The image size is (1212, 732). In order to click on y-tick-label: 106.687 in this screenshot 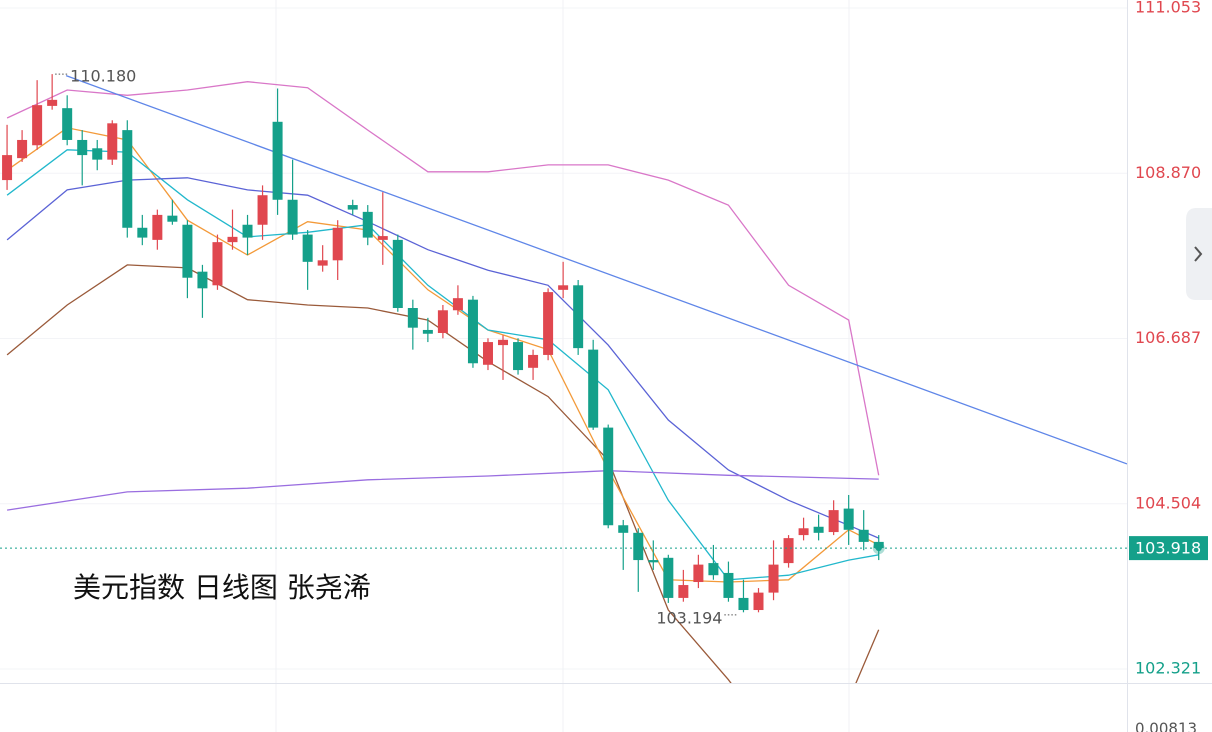, I will do `click(1168, 337)`.